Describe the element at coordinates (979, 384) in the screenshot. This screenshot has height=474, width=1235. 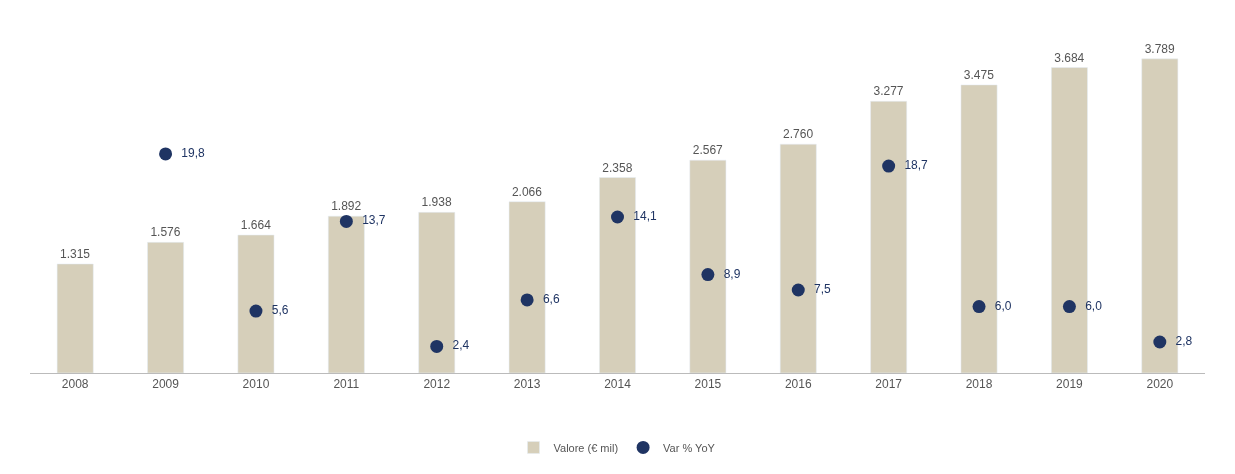
I see `x-tick-label: 2018` at that location.